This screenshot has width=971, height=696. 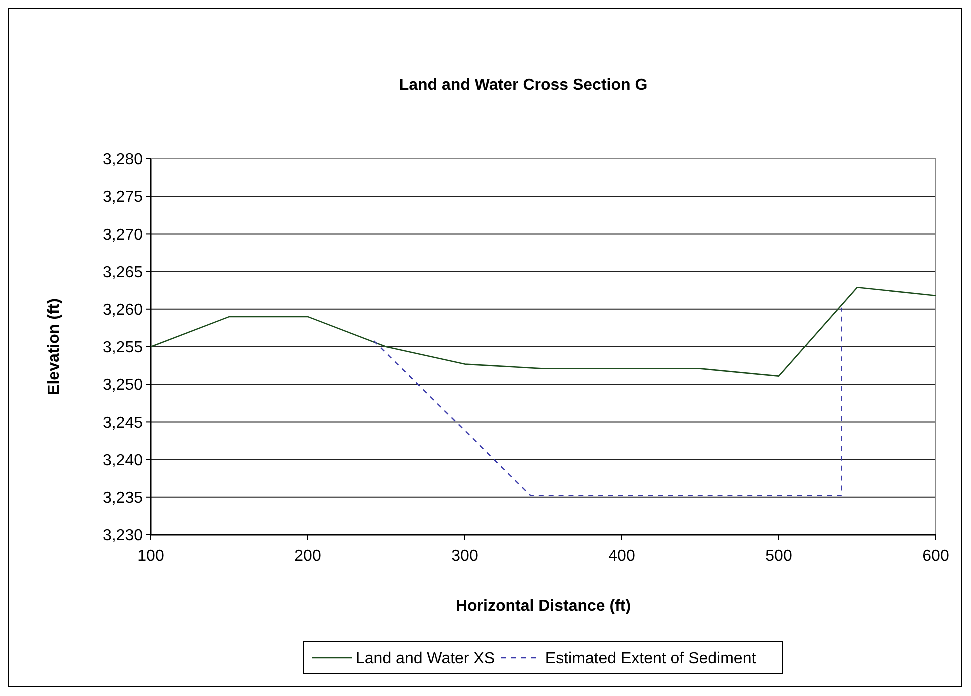 I want to click on y-tick-label: 3,270, so click(x=123, y=235).